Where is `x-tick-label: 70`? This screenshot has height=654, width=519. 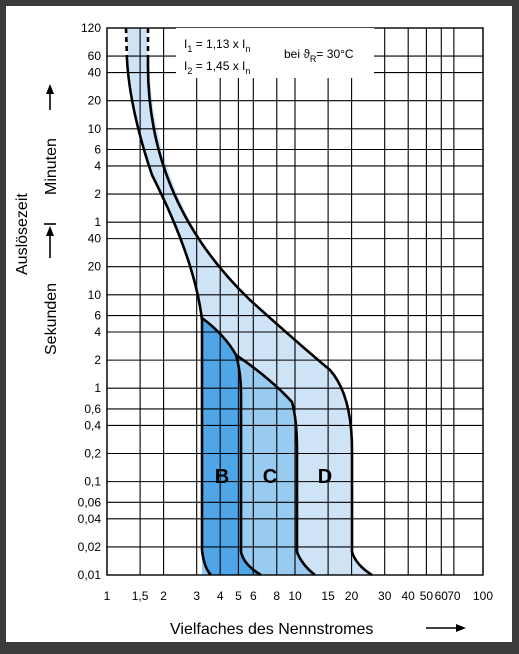 x-tick-label: 70 is located at coordinates (454, 596).